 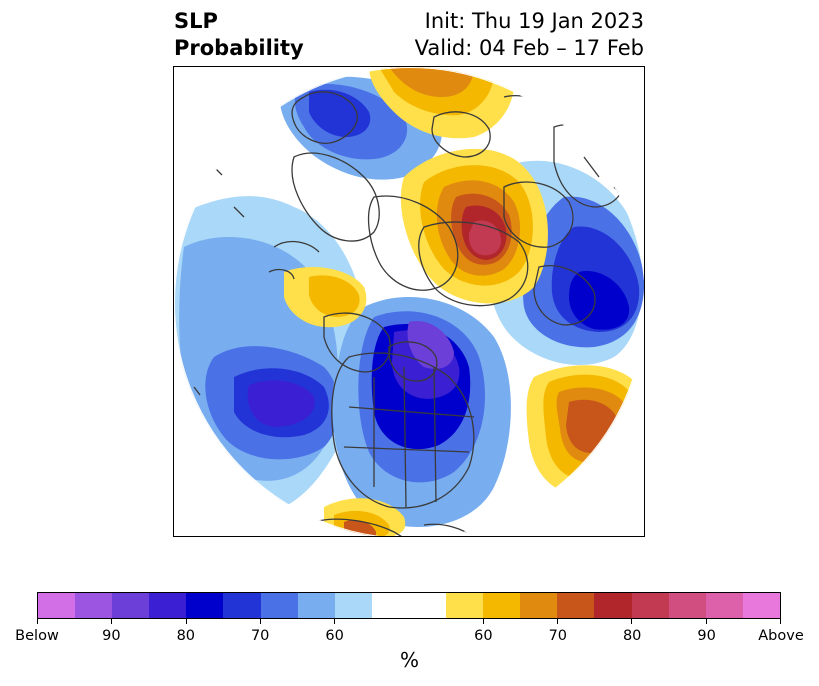 I want to click on above-region-siberia-core, so click(x=485, y=238).